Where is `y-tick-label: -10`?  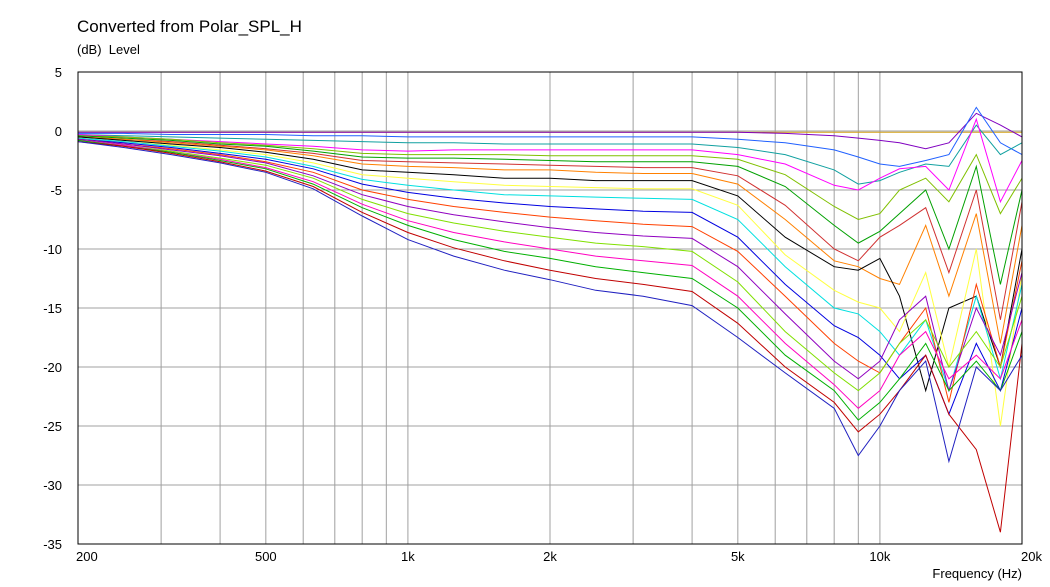 y-tick-label: -10 is located at coordinates (52, 249).